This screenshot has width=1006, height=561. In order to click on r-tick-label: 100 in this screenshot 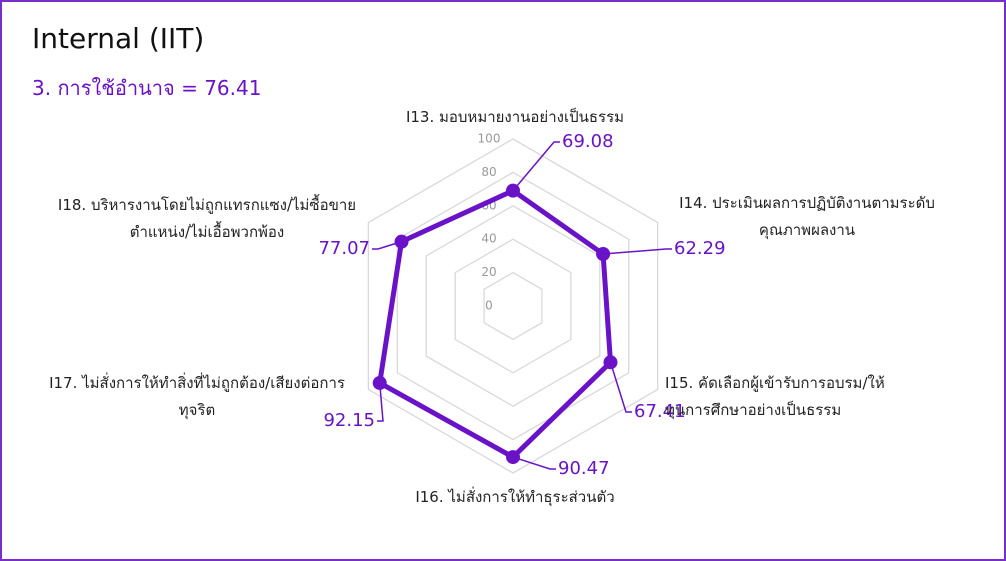, I will do `click(489, 139)`.